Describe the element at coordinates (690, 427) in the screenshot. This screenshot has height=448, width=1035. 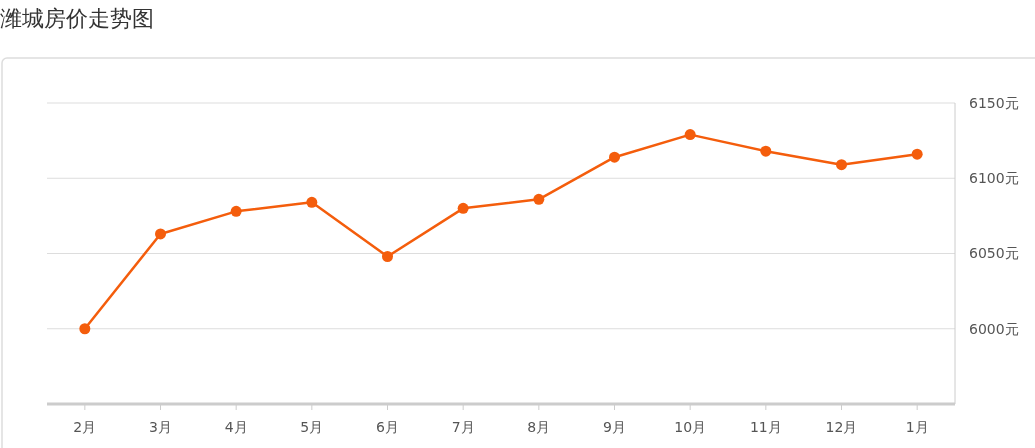
I see `x-tick-label: 10月` at that location.